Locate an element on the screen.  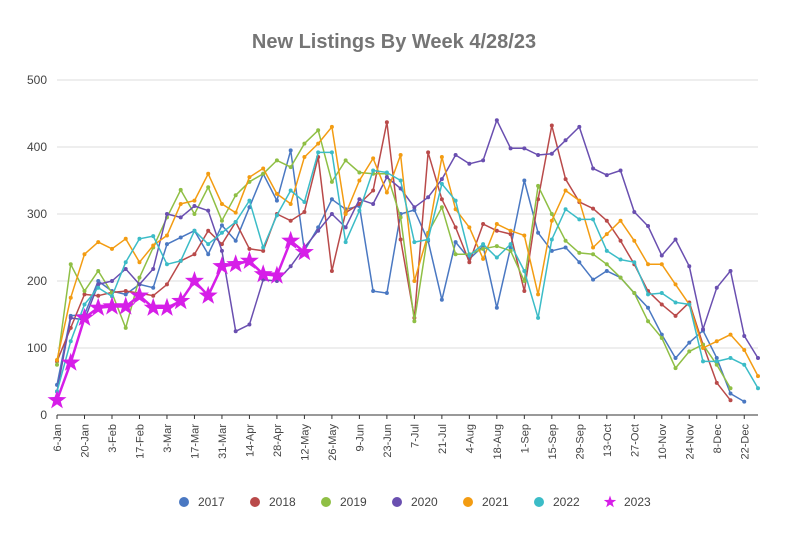
legend-item-2023: 2023 is located at coordinates (627, 502).